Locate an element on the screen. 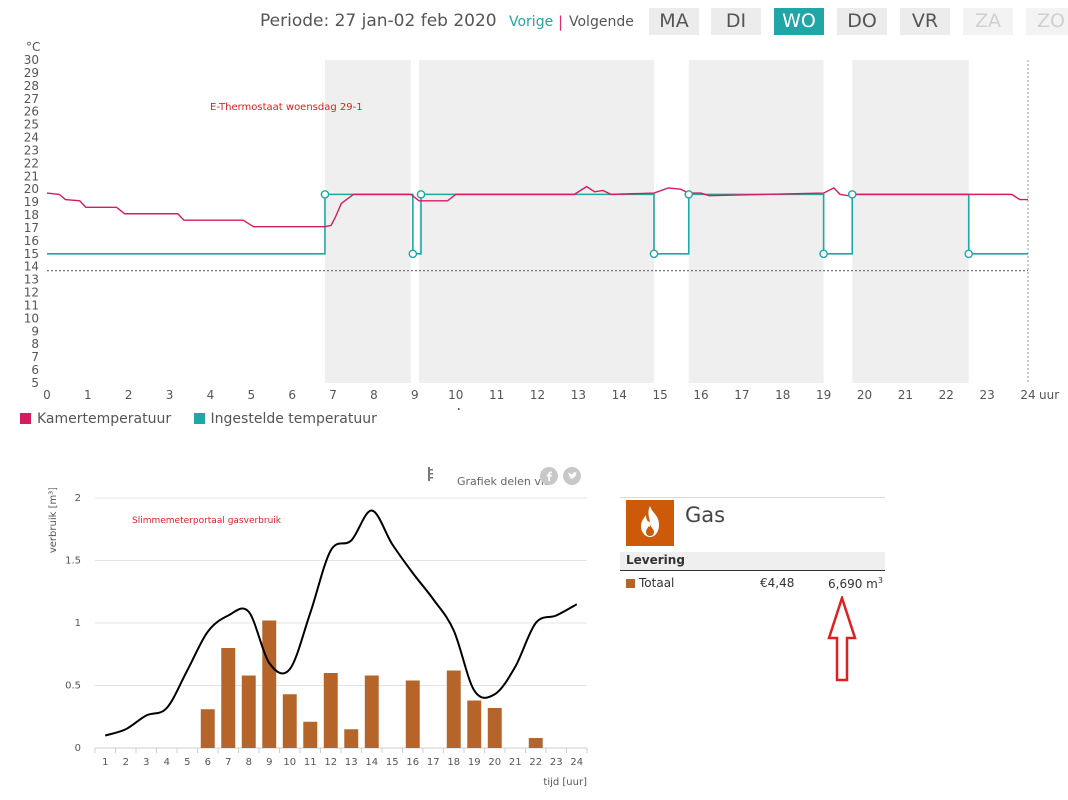 The image size is (1068, 800). day-button-za: ZA is located at coordinates (988, 21).